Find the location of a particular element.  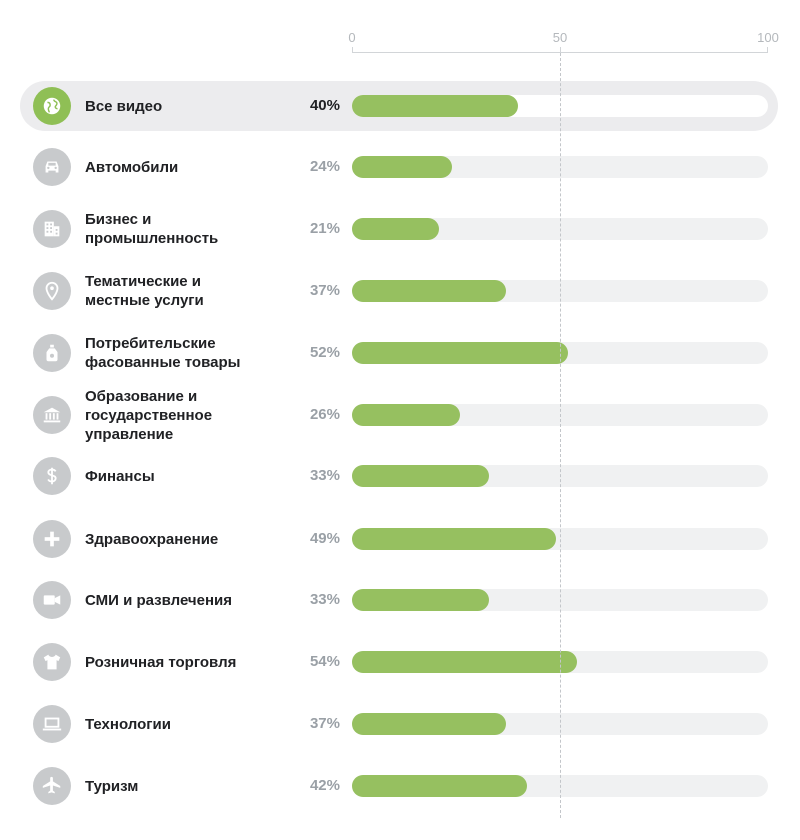

category-label: Тематические и местные услуги is located at coordinates (187, 291).